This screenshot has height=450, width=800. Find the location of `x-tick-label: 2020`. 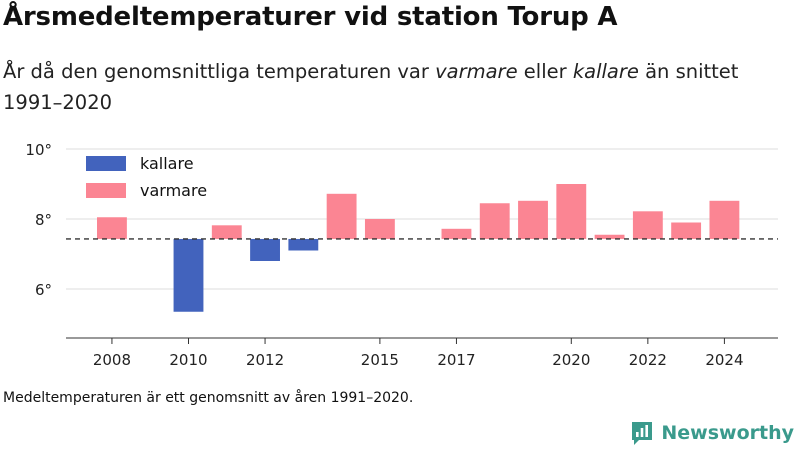

x-tick-label: 2020 is located at coordinates (571, 360).